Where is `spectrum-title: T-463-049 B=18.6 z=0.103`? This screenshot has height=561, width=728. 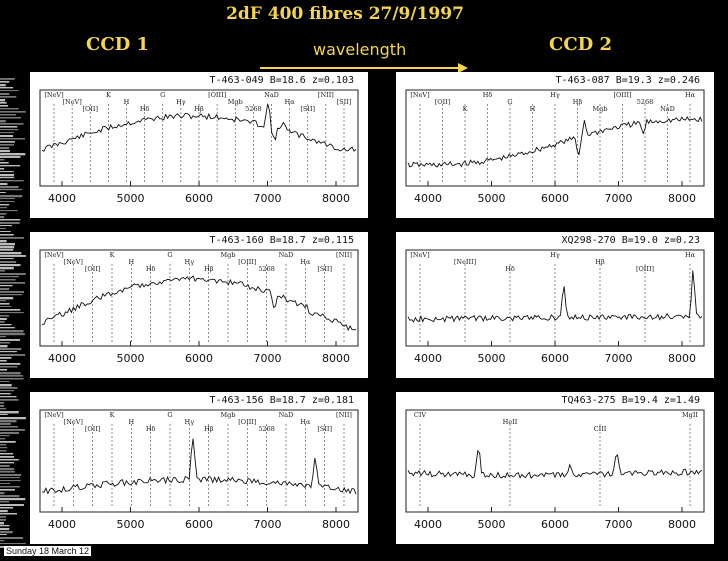
spectrum-title: T-463-049 B=18.6 z=0.103 is located at coordinates (282, 80).